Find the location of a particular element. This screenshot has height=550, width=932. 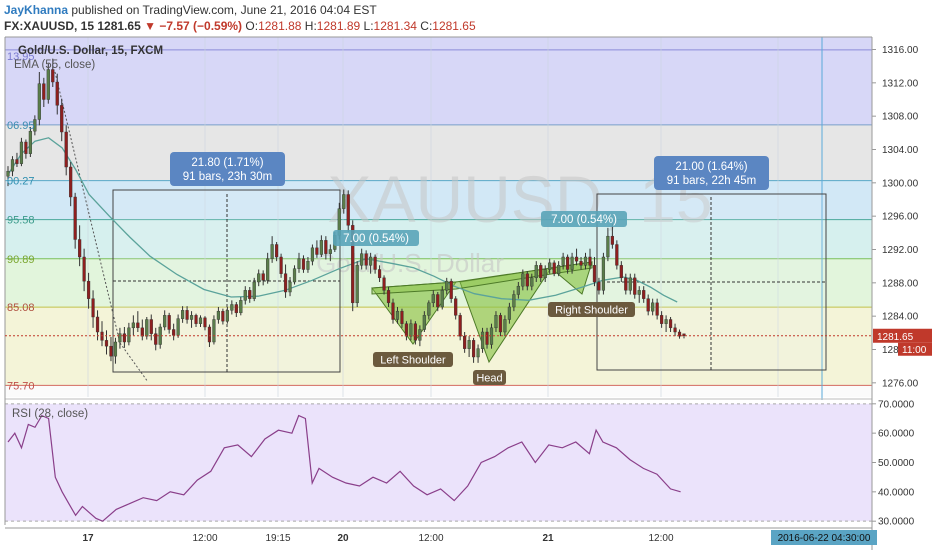

rsi-line is located at coordinates (344, 468).